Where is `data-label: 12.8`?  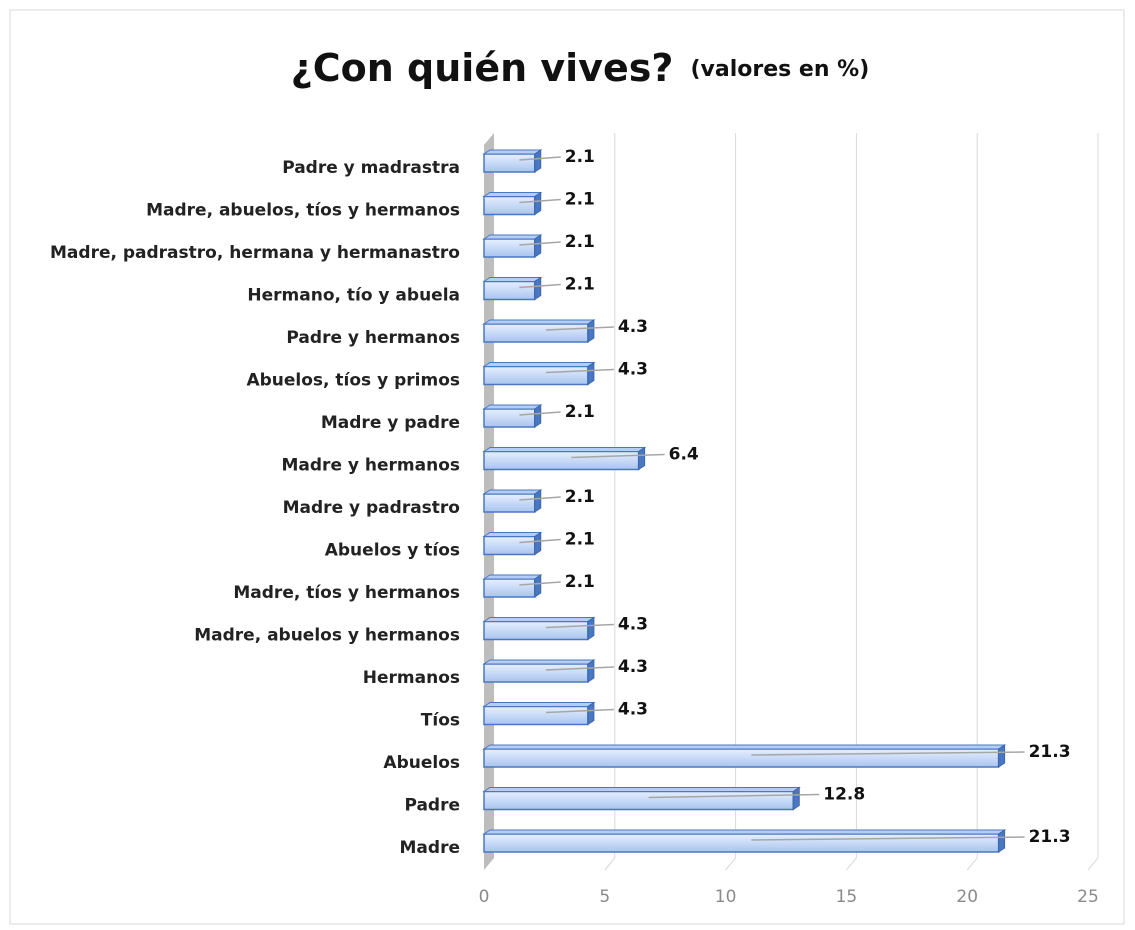
data-label: 12.8 is located at coordinates (844, 795).